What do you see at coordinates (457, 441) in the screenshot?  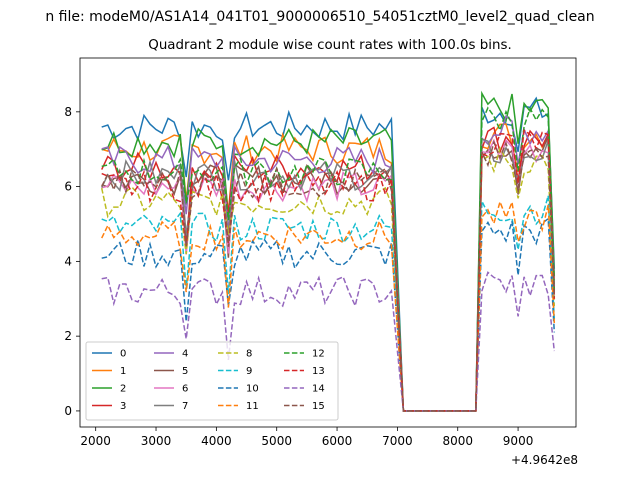 I see `x-tick-label: 8000` at bounding box center [457, 441].